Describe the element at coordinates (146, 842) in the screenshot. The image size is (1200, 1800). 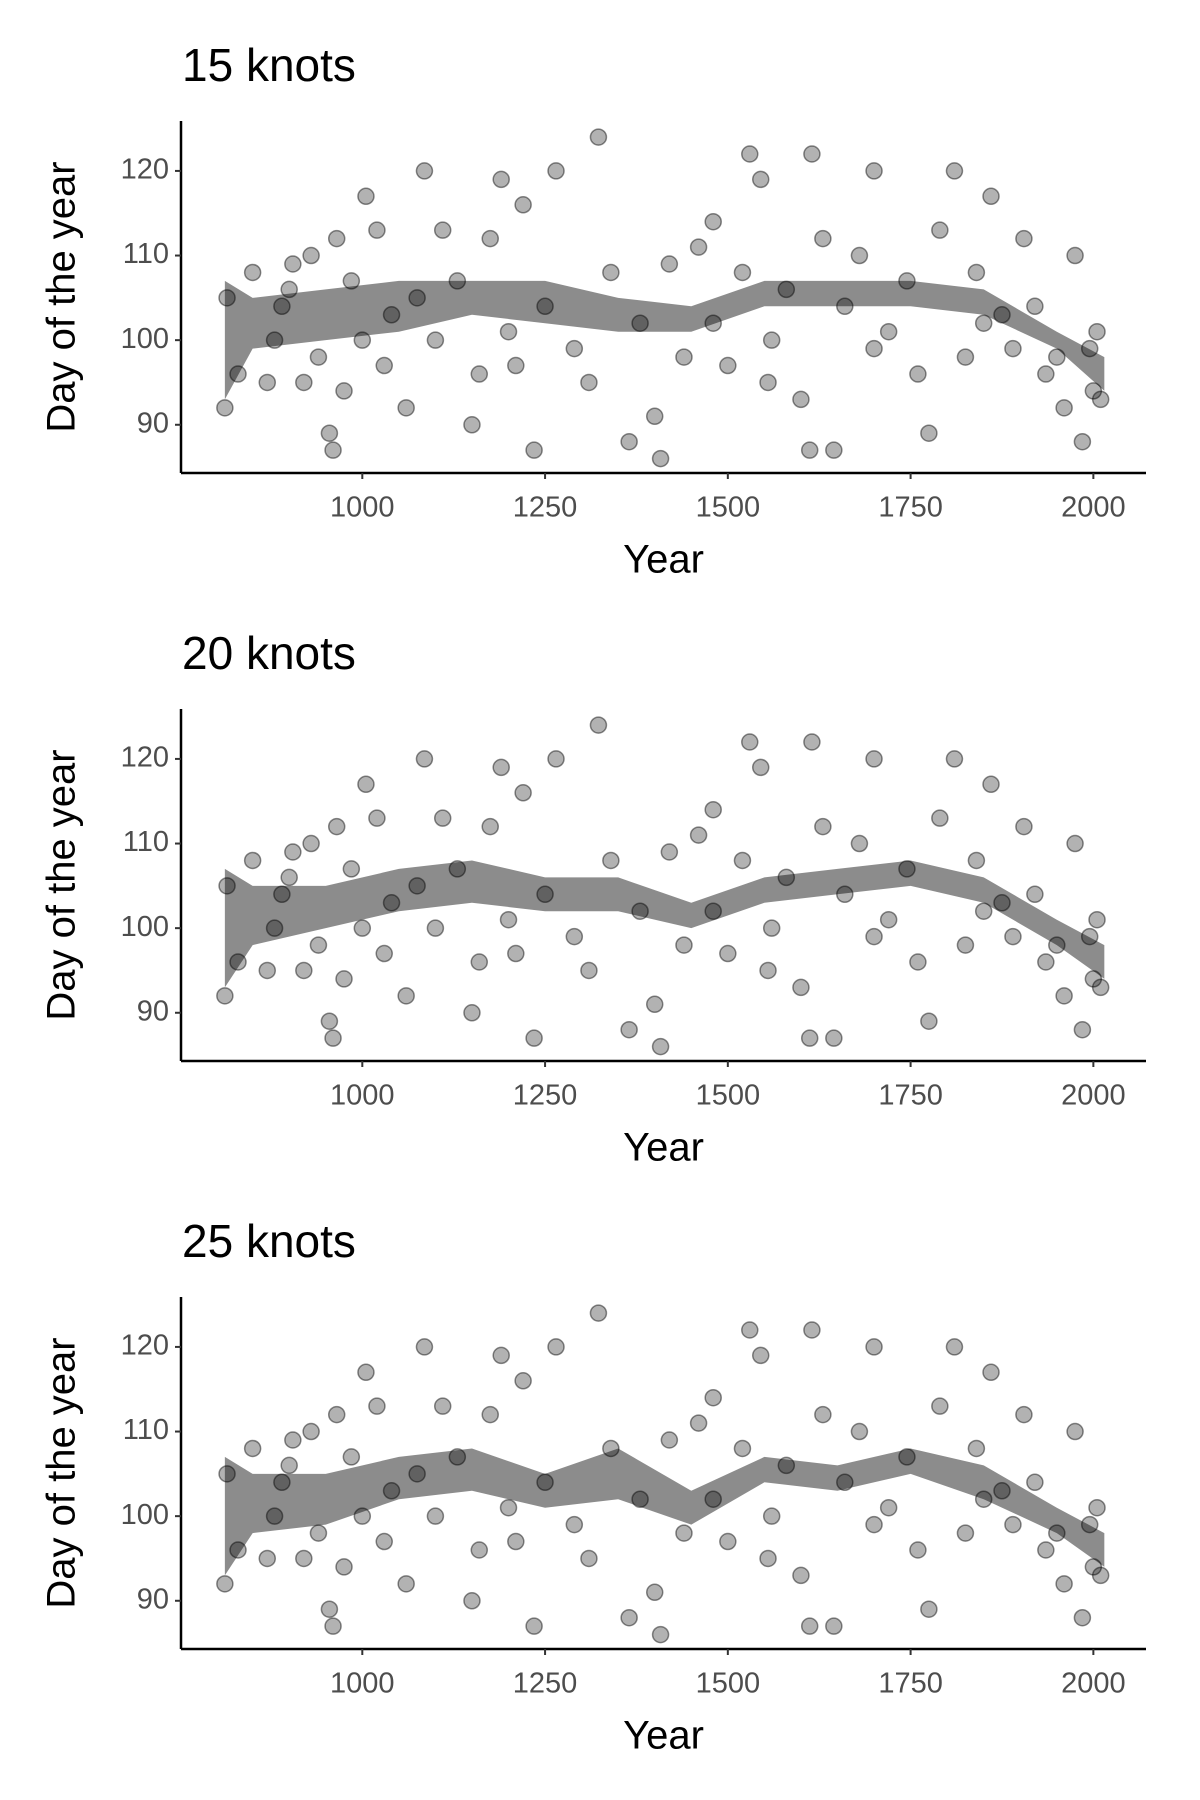
I see `y-tick-label: 110` at that location.